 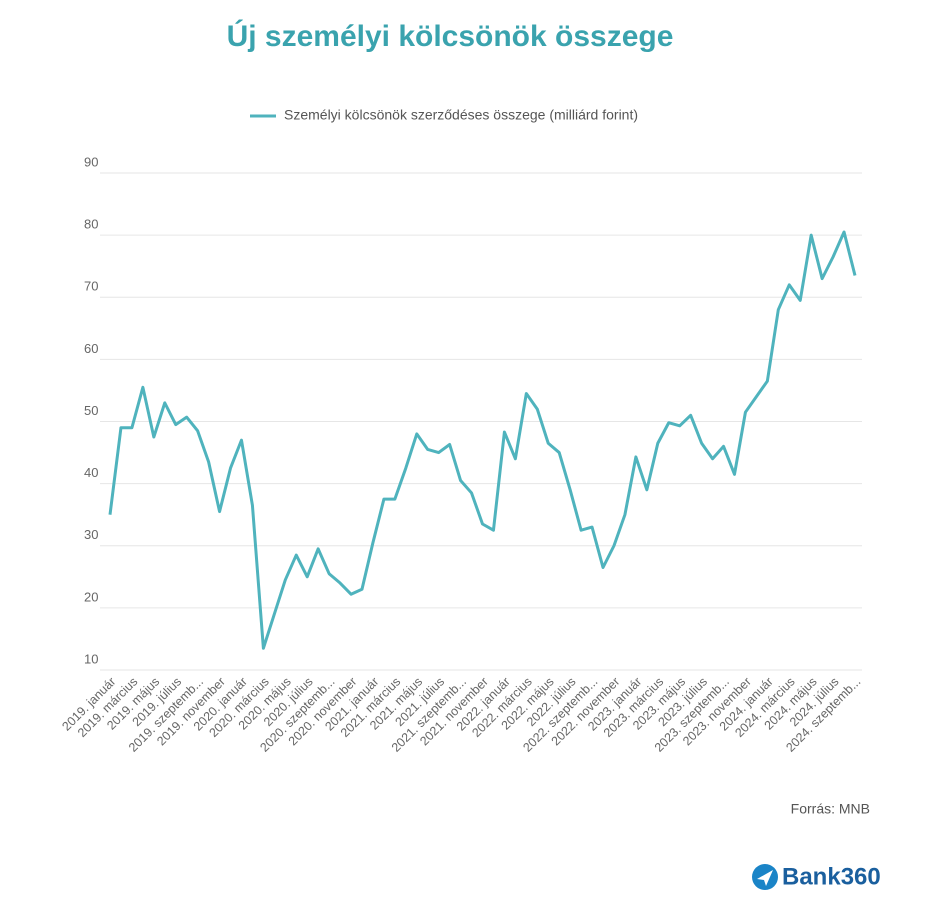 I want to click on y-tick-label: 90, so click(x=91, y=161).